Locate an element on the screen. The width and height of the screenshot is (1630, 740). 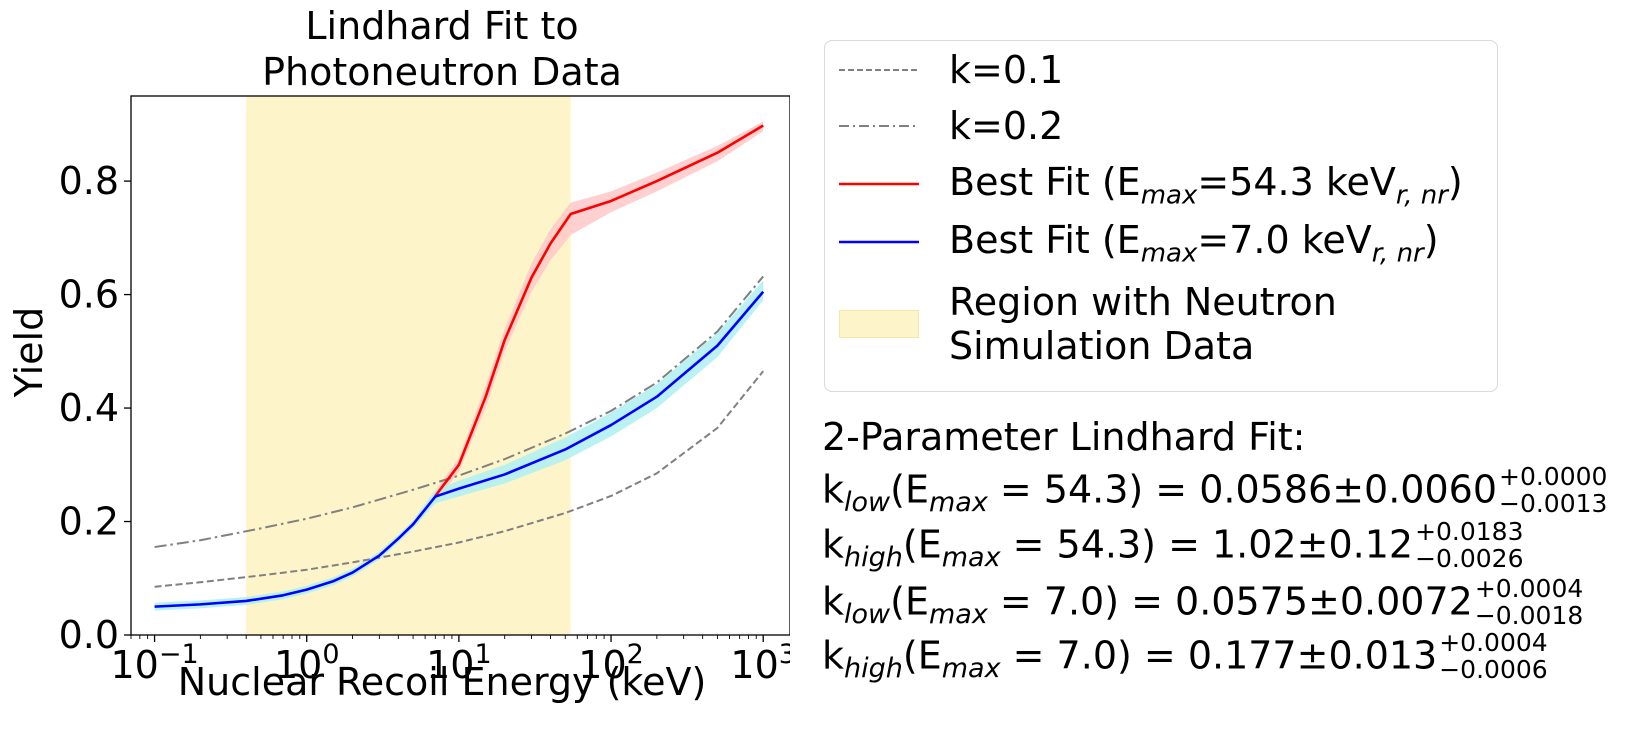
legend-label-best-fit-blue: Best Fit (Emax=7.0 keVr, nr) is located at coordinates (1194, 243).